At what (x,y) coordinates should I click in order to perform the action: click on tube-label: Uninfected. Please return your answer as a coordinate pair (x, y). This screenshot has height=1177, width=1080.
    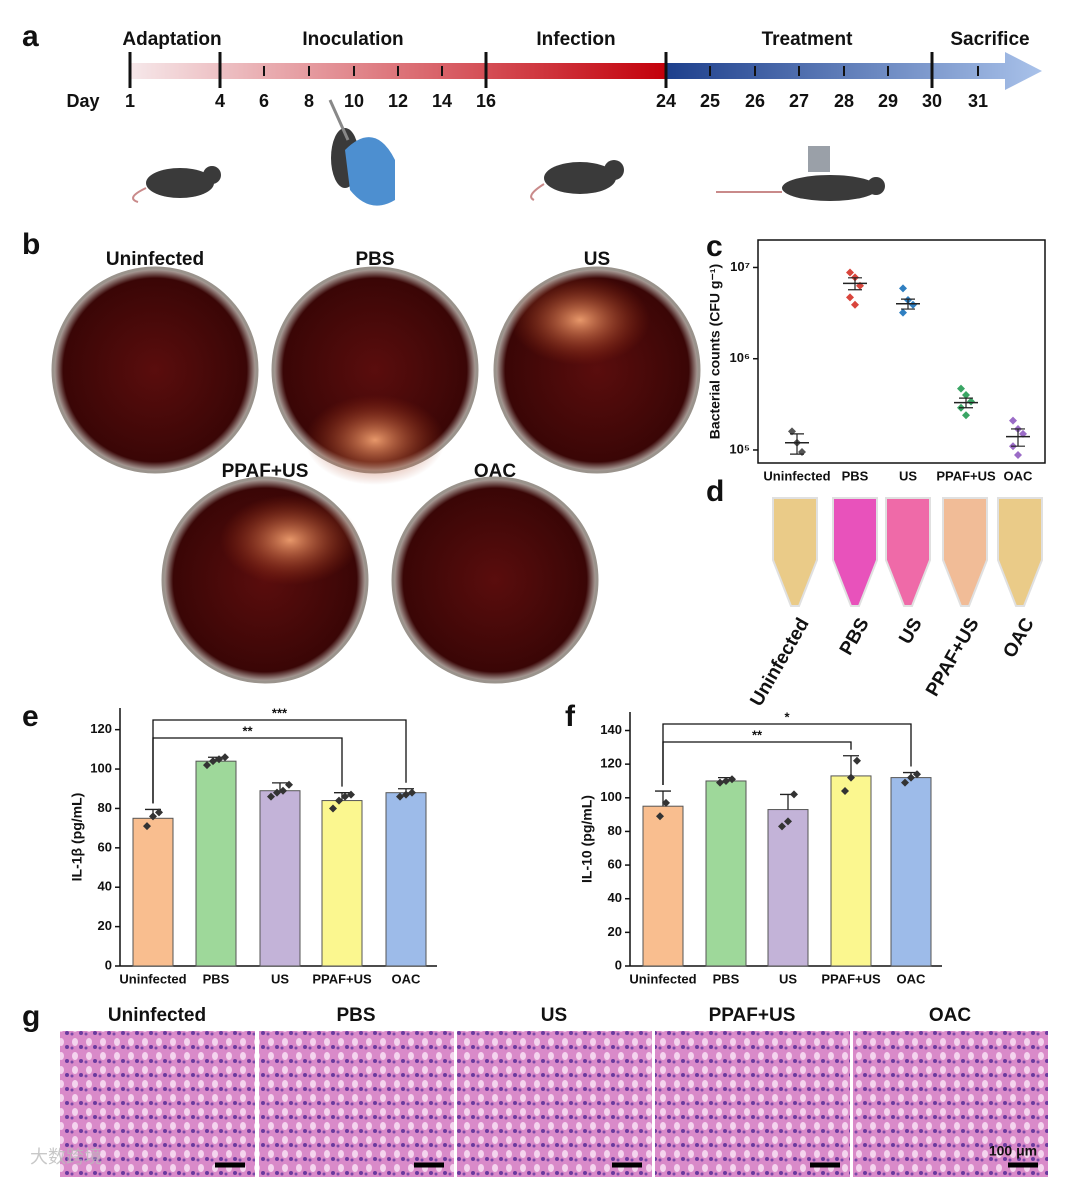
    Looking at the image, I should click on (779, 663).